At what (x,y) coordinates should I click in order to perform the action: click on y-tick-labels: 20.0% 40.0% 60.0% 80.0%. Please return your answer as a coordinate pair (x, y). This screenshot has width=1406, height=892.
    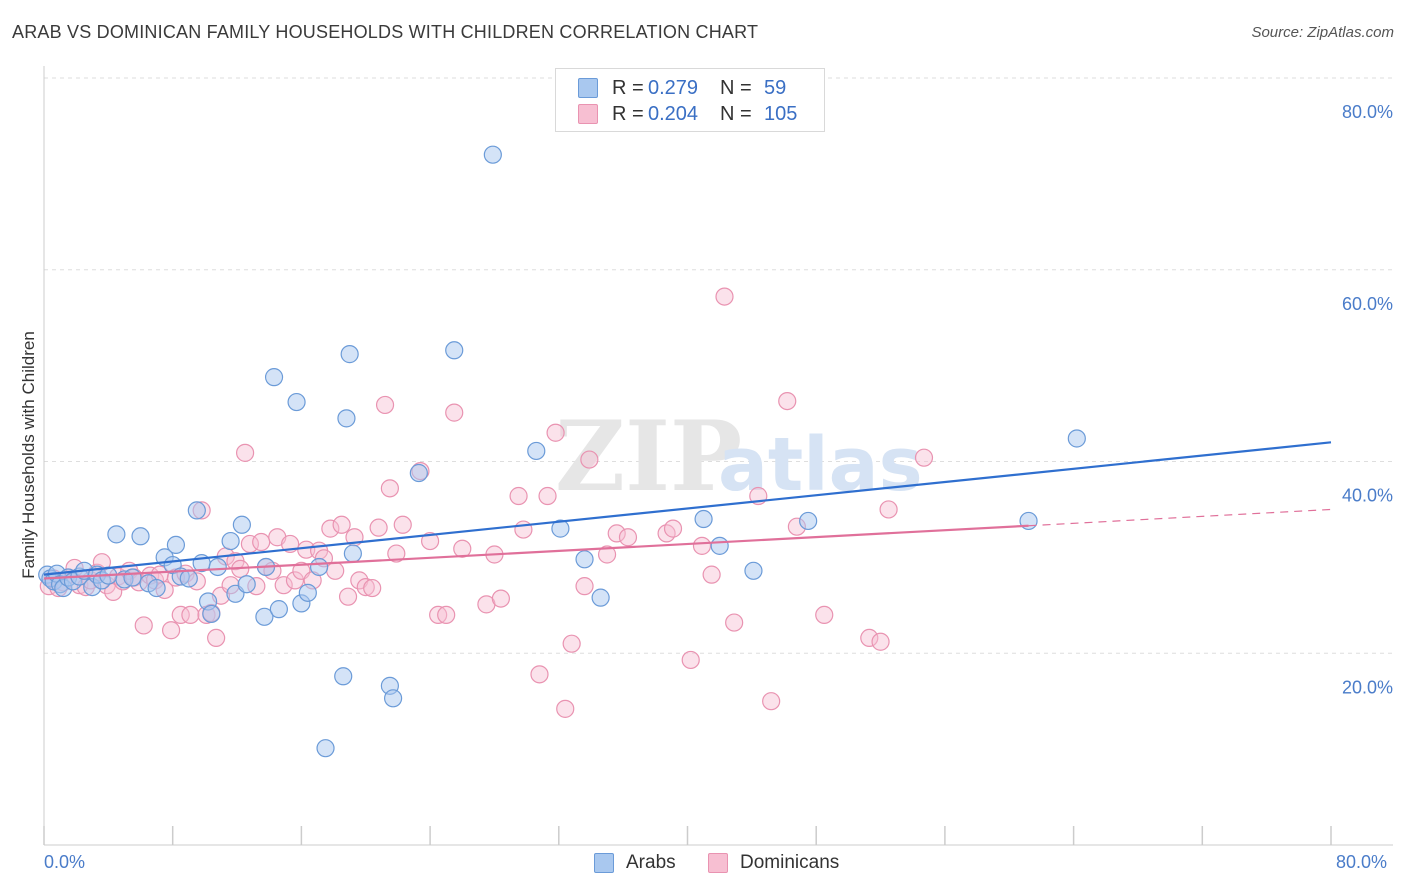
    Looking at the image, I should click on (1367, 399).